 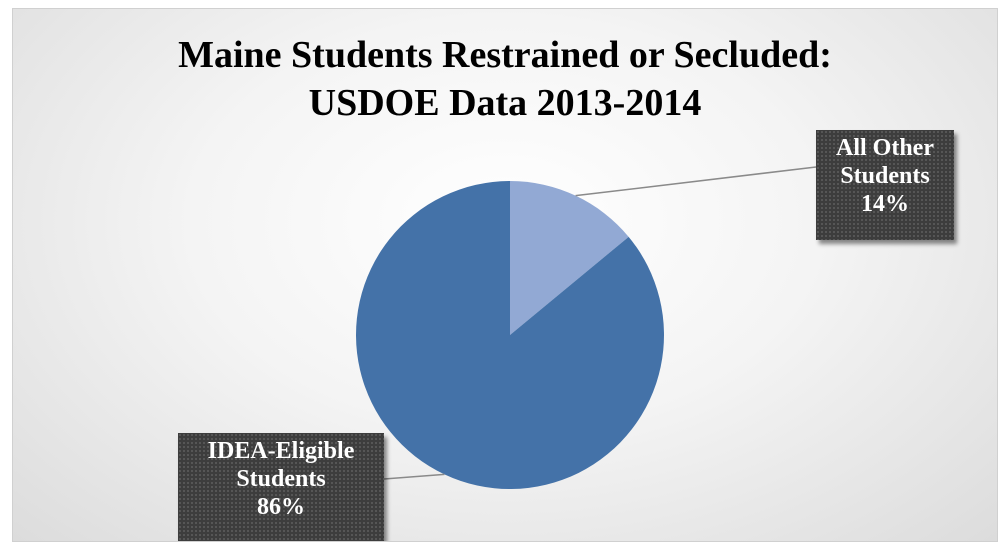 I want to click on data-label-idea-line1: IDEA-Eligible, so click(x=281, y=451).